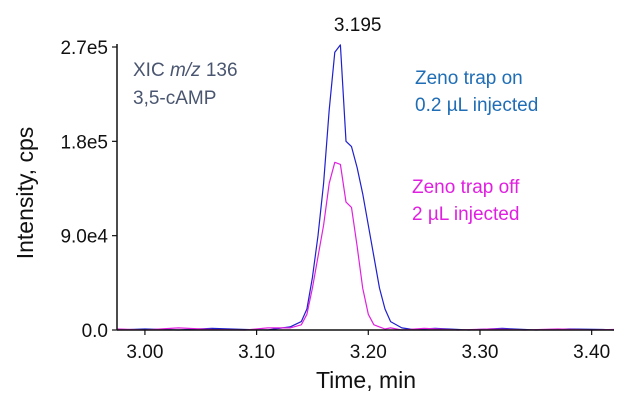  I want to click on annotation-xic-suffix: 136, so click(219, 70).